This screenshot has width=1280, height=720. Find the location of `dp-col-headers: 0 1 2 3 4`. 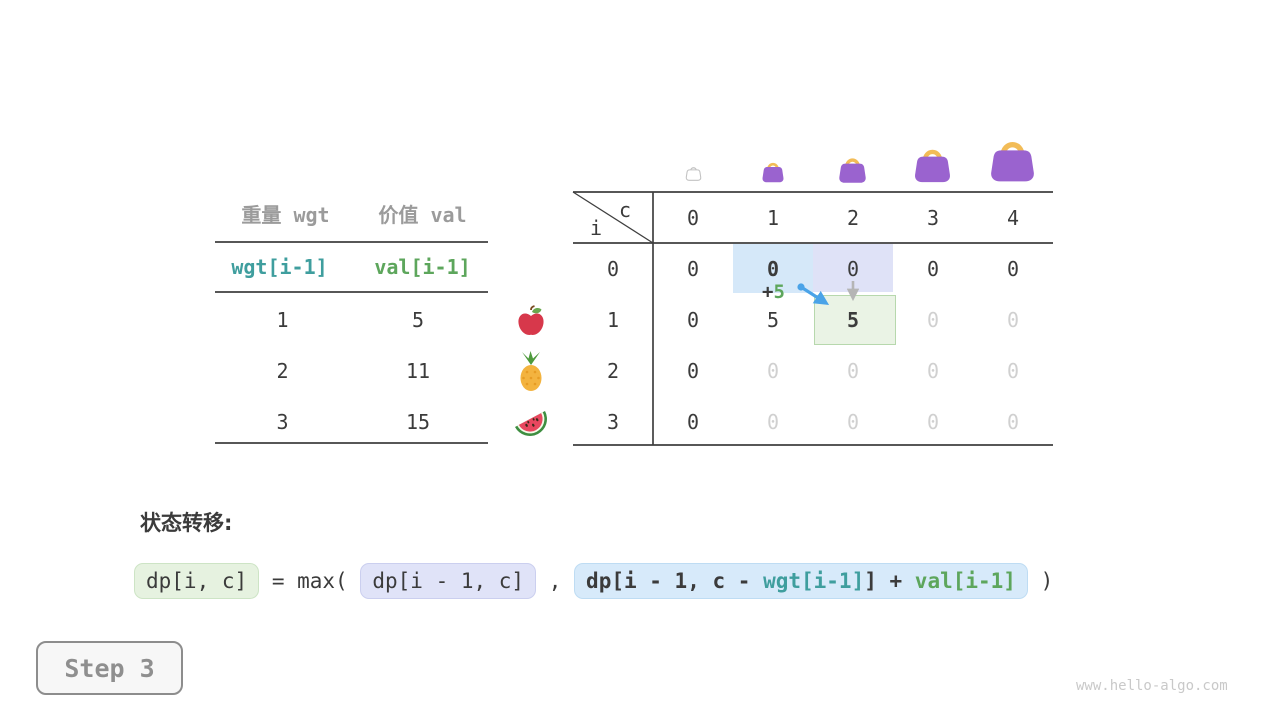

dp-col-headers: 0 1 2 3 4 is located at coordinates (853, 217).